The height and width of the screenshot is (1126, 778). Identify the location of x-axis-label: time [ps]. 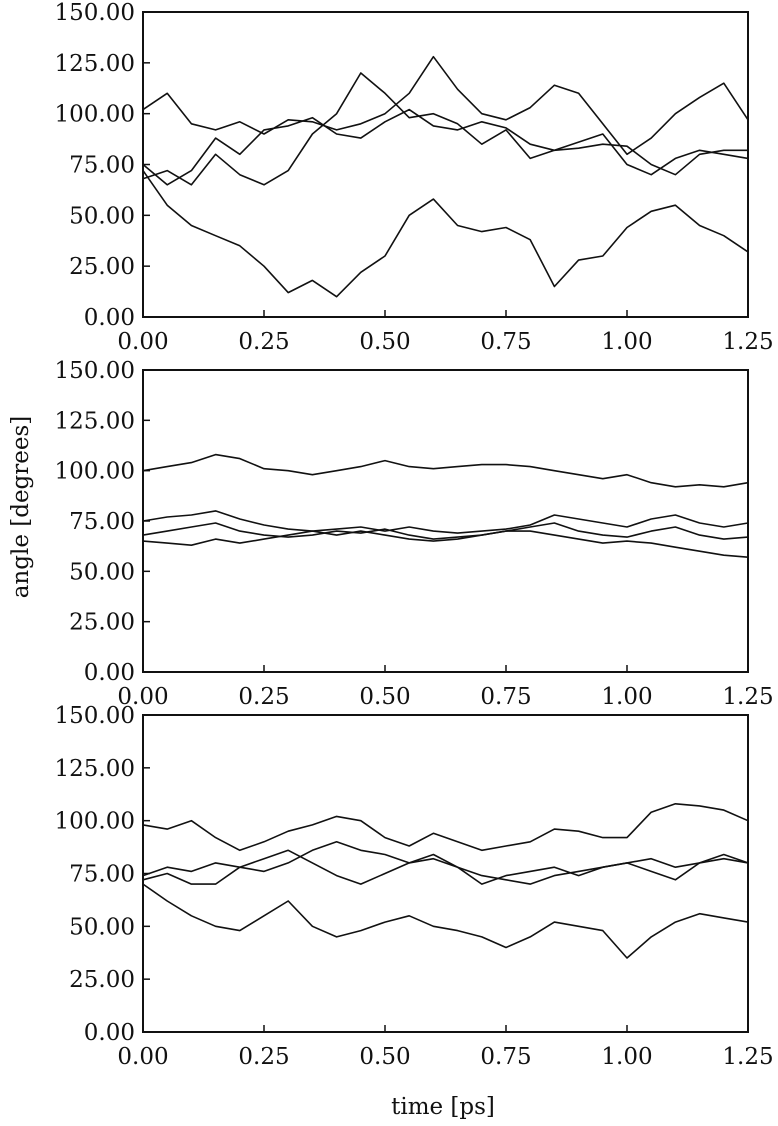
(443, 1107).